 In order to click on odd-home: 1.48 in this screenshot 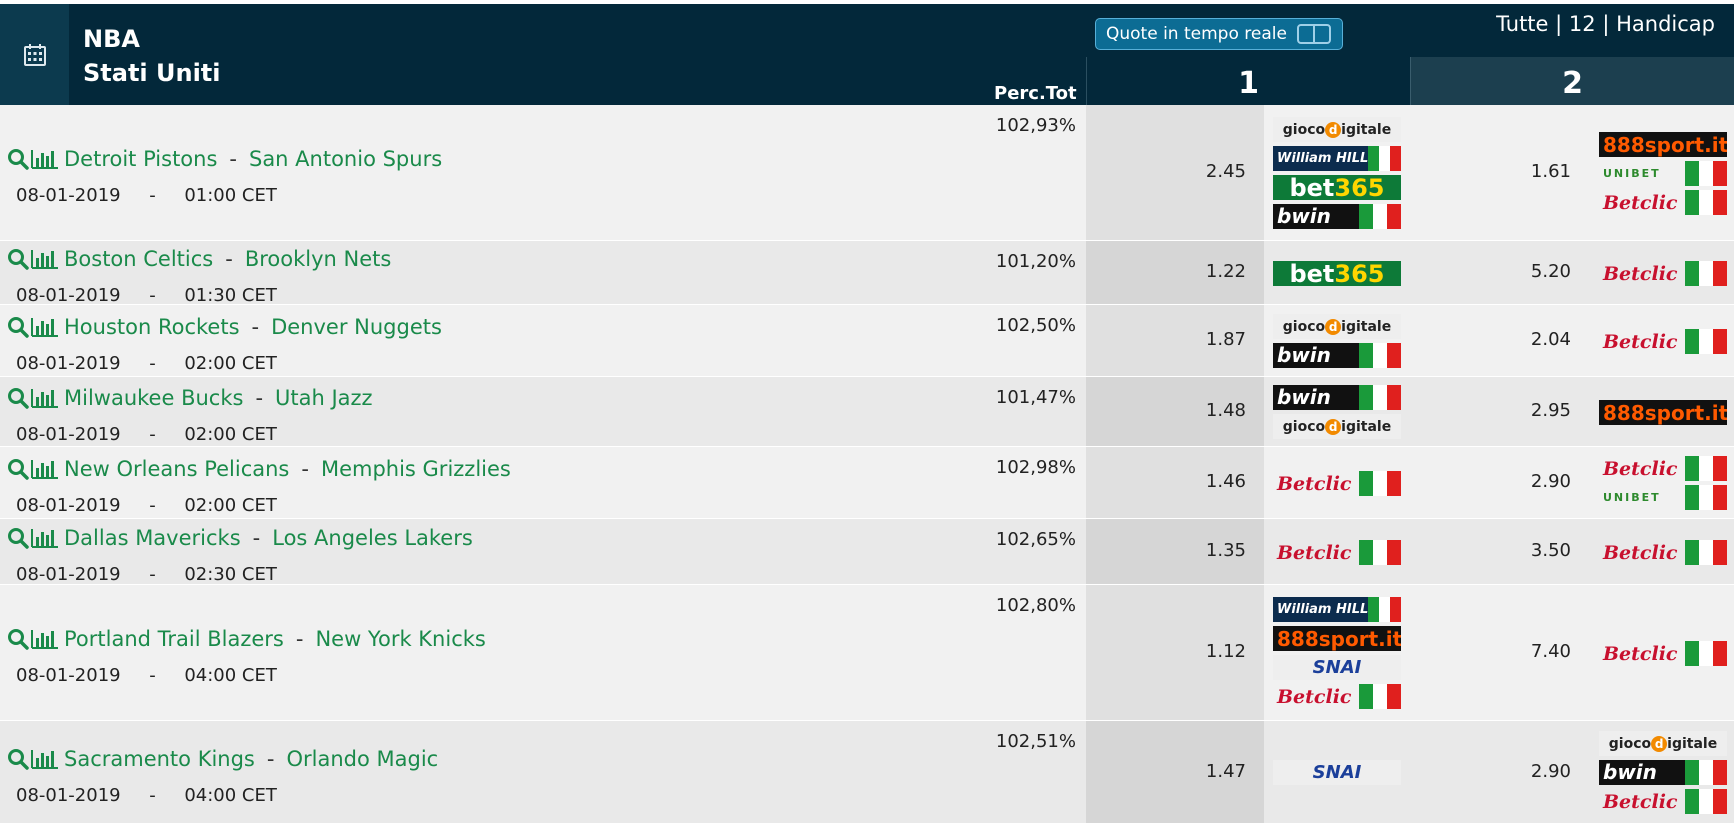, I will do `click(1225, 410)`.